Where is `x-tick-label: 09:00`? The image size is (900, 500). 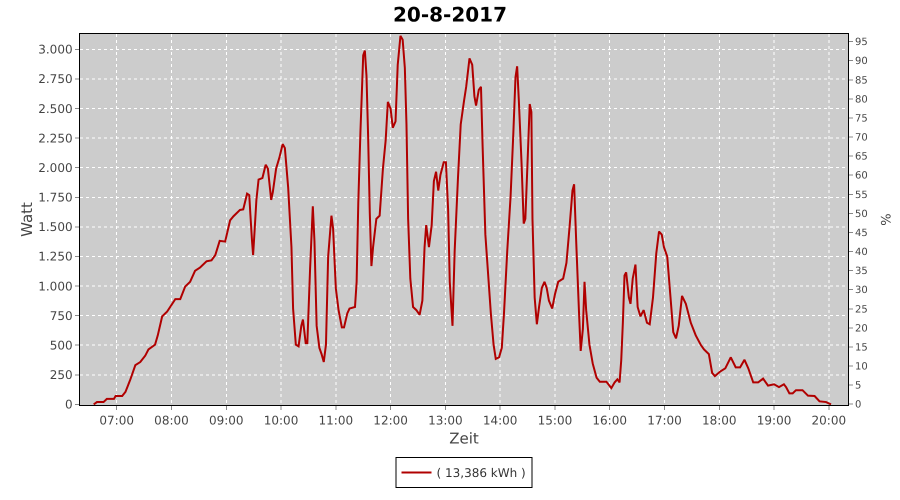 x-tick-label: 09:00 is located at coordinates (226, 420).